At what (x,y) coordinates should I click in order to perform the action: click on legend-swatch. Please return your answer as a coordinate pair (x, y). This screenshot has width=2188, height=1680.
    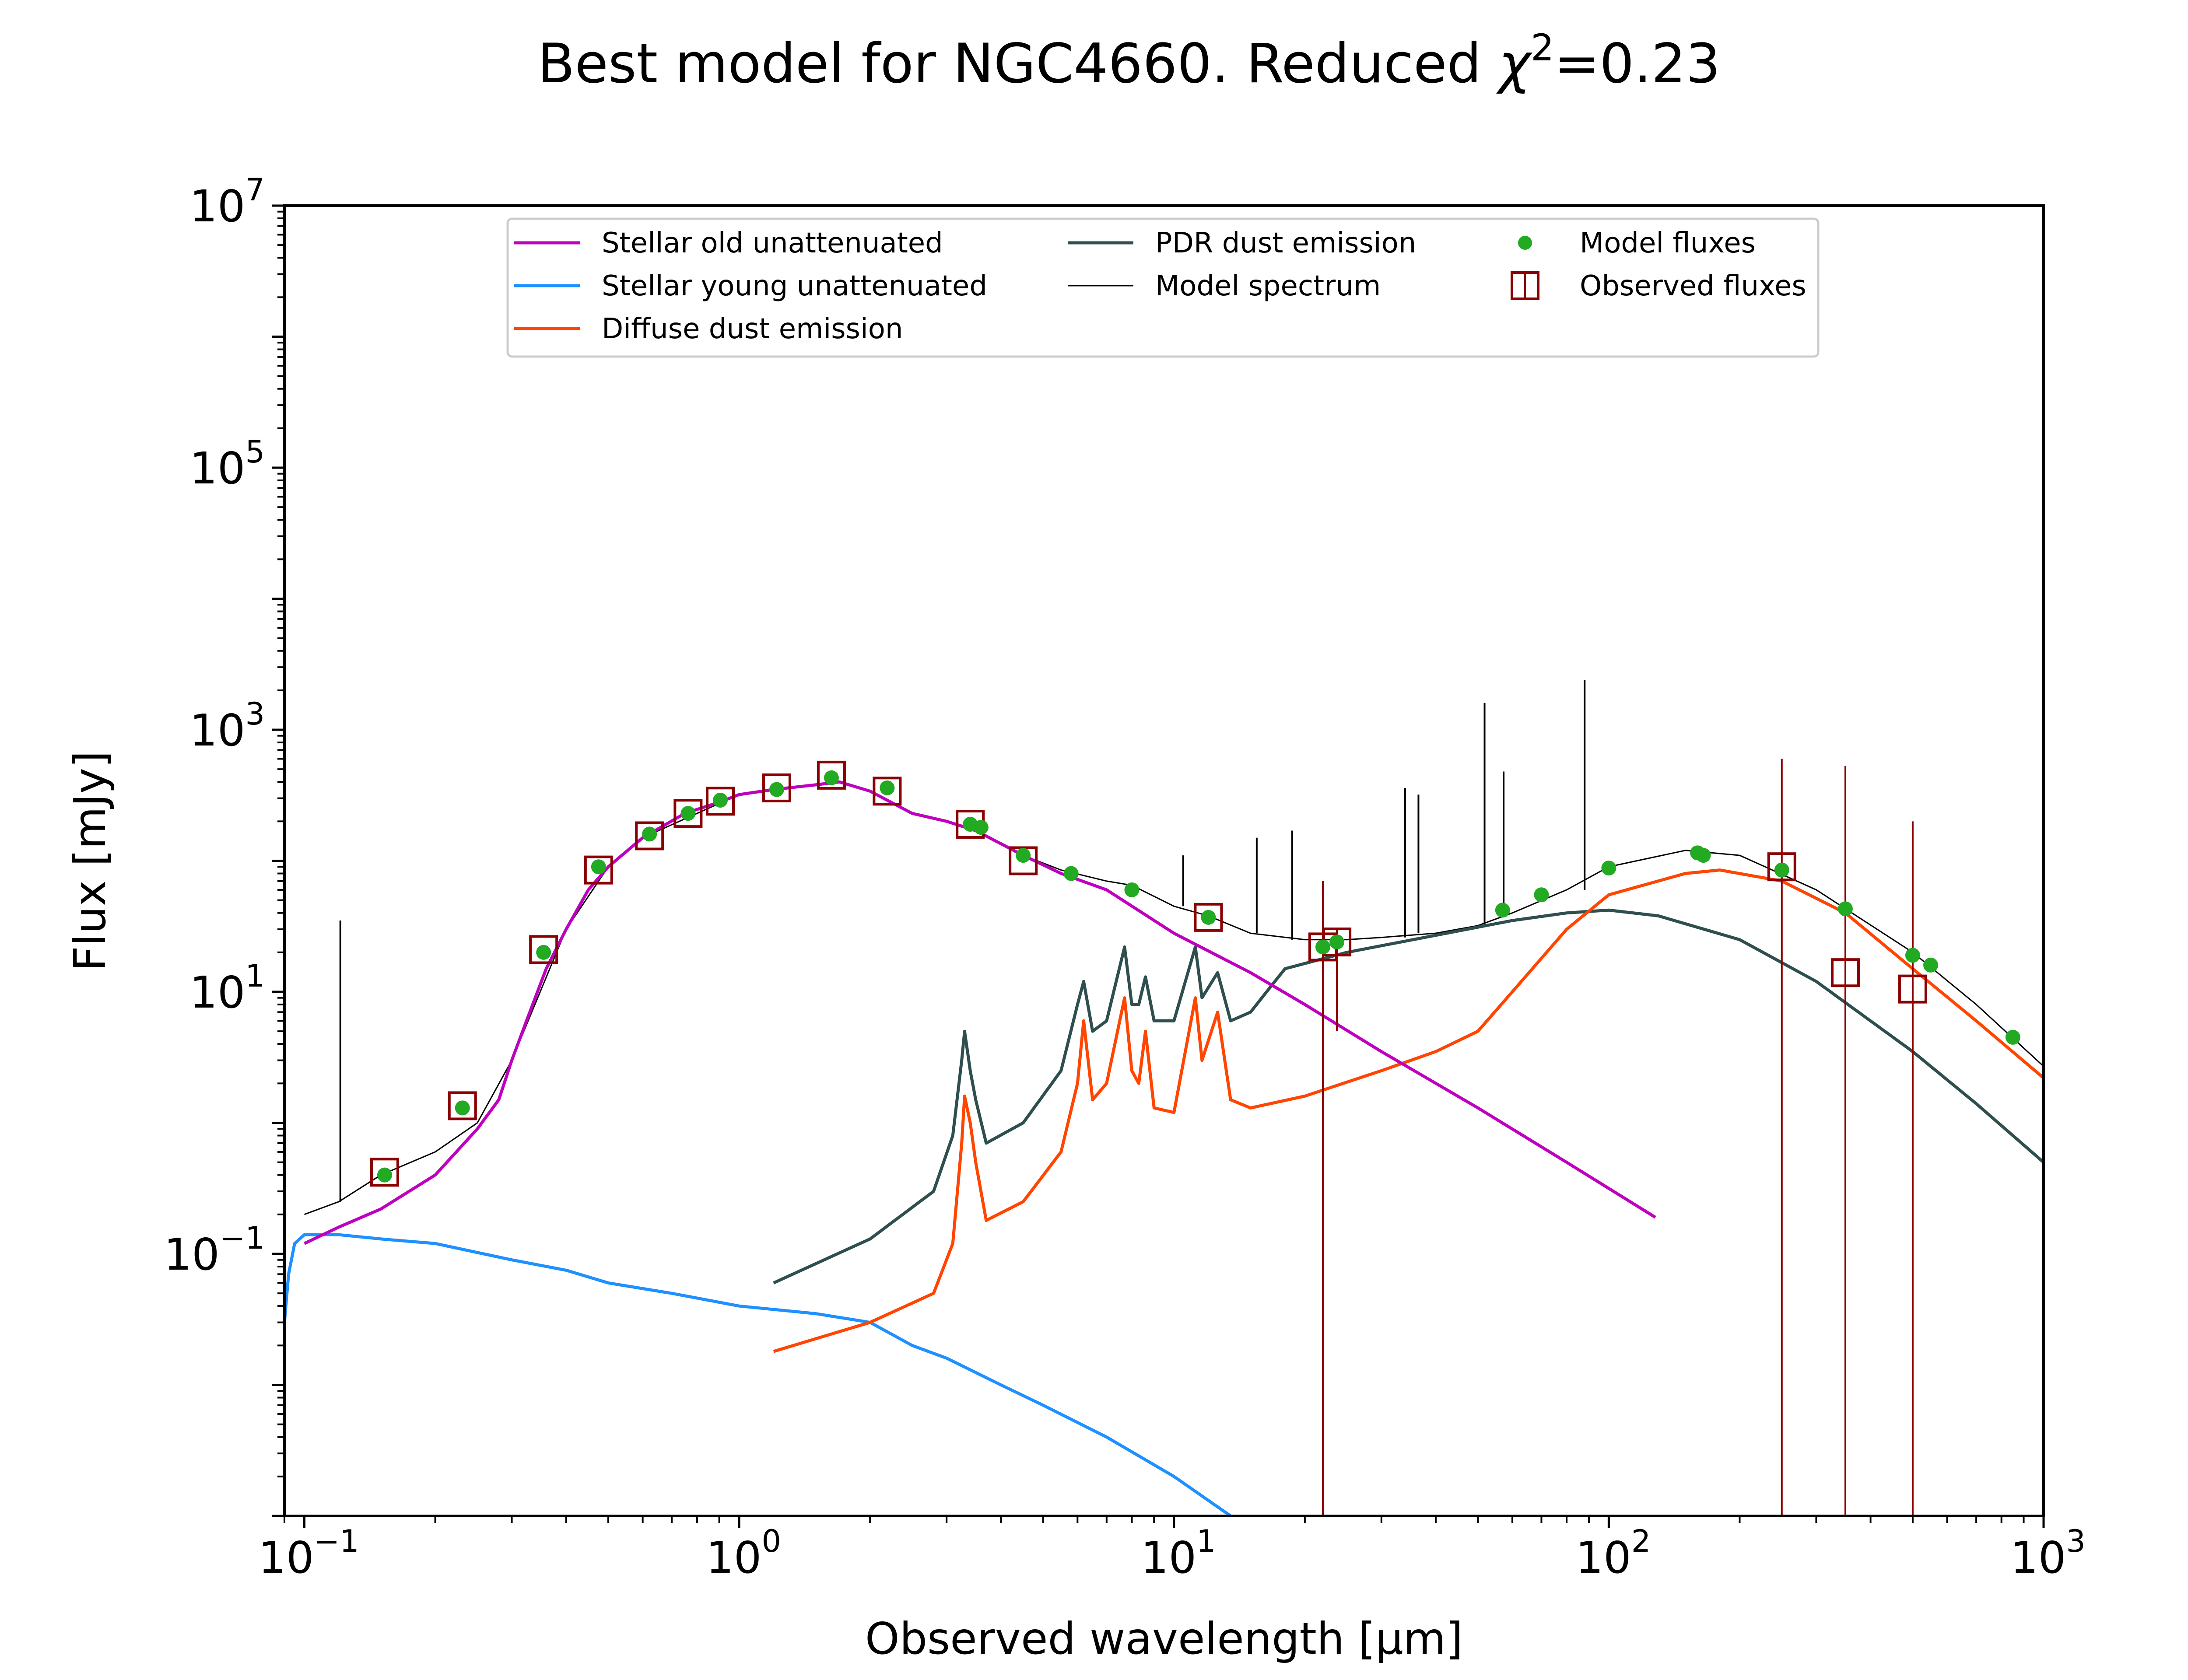
    Looking at the image, I should click on (1525, 243).